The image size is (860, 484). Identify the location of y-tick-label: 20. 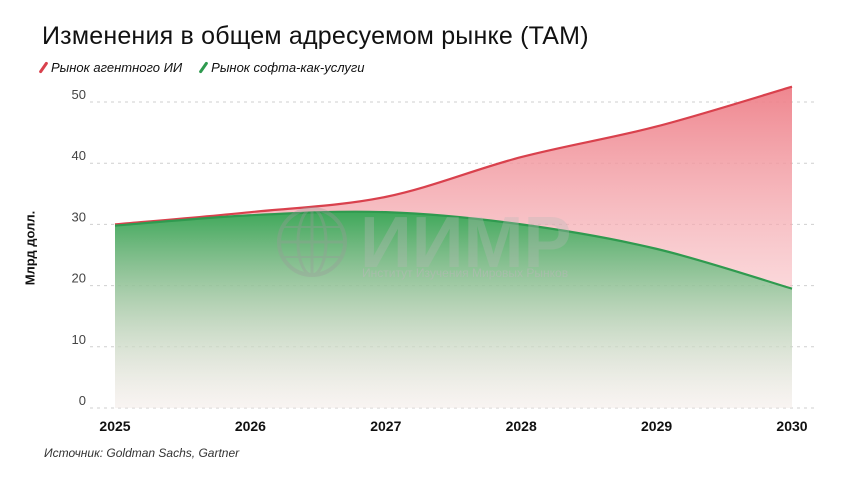
(79, 278).